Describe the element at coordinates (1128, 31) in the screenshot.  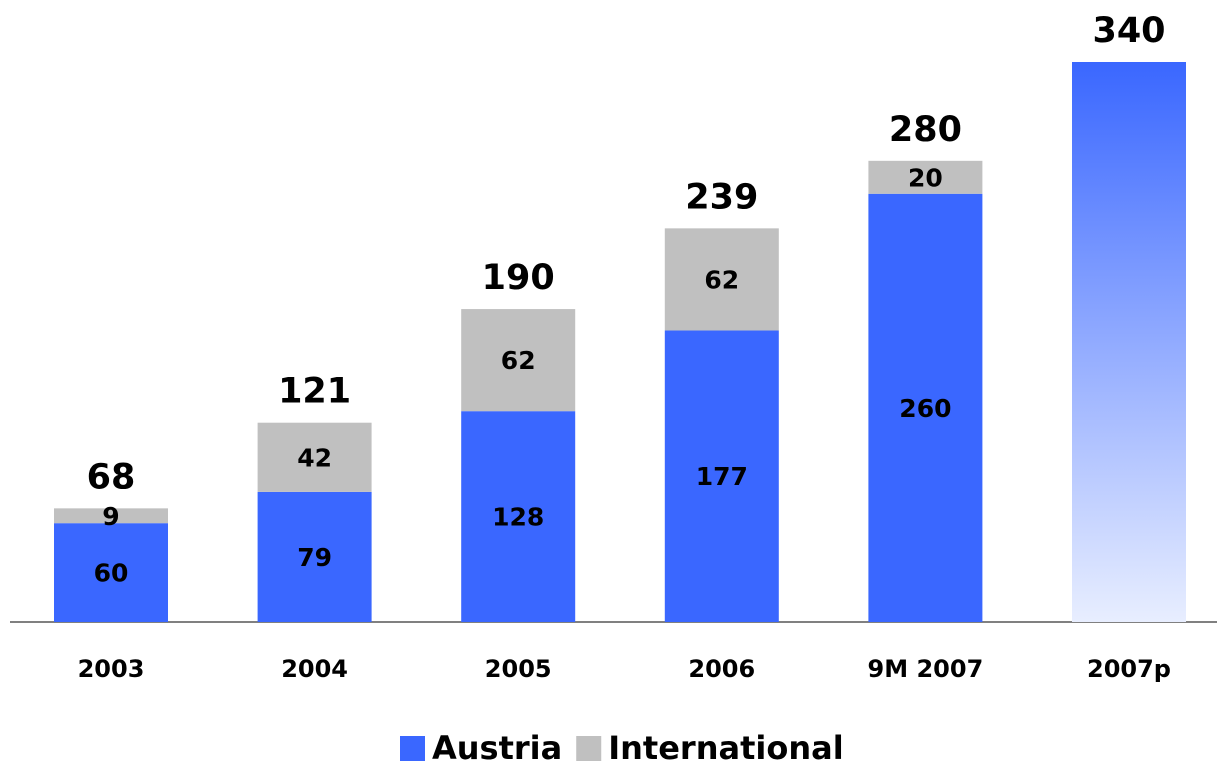
I see `total-label: 340` at that location.